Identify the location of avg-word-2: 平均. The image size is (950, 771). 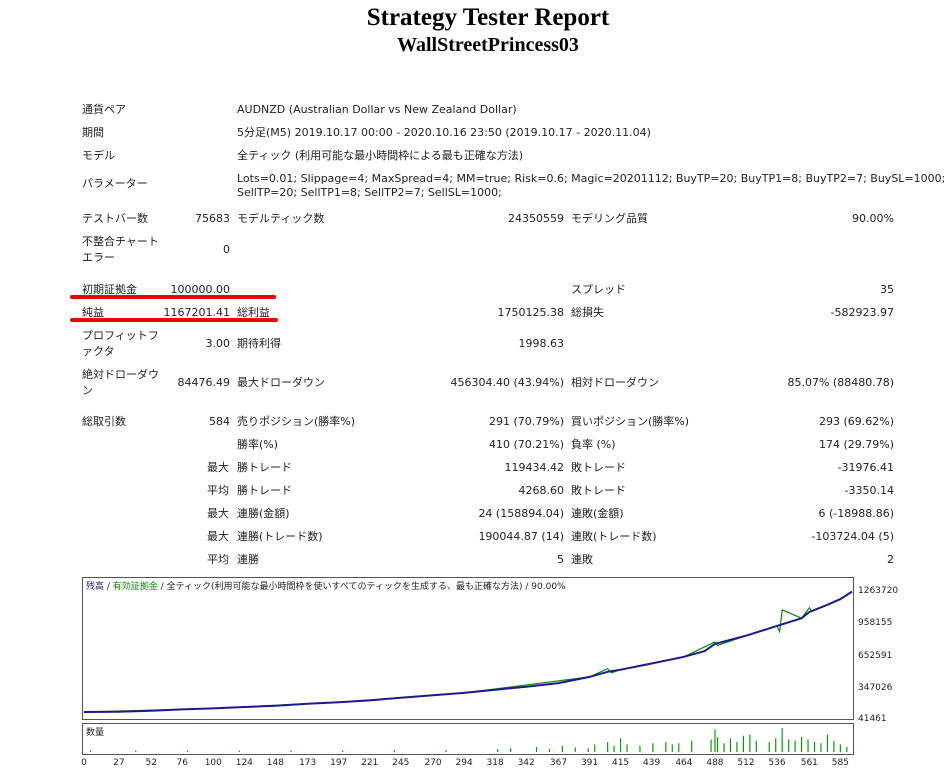
(218, 559).